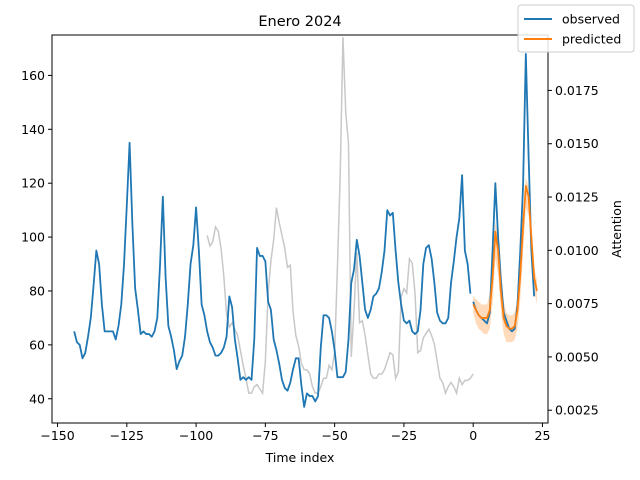 The width and height of the screenshot is (640, 480). Describe the element at coordinates (33, 129) in the screenshot. I see `y-tick-label: 140` at that location.